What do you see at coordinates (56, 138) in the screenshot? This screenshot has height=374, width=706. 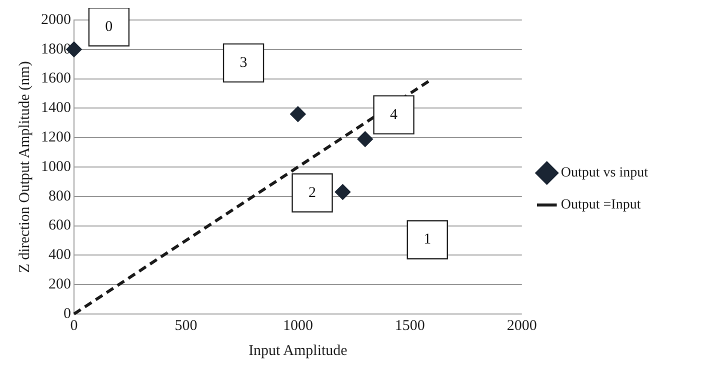 I see `y-tick-label: 1200` at bounding box center [56, 138].